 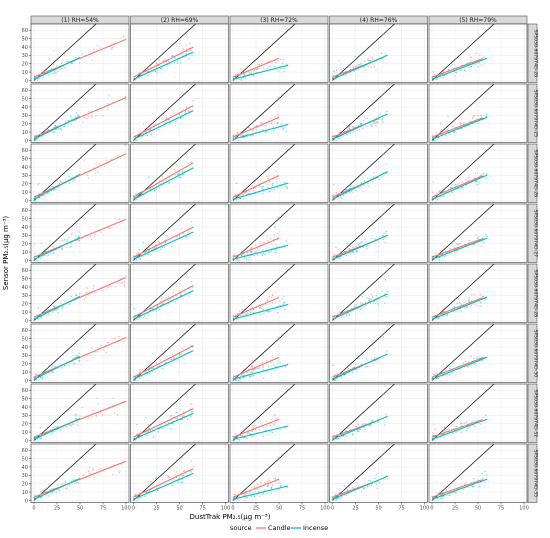 What do you see at coordinates (25, 236) in the screenshot?
I see `y-tick-label: 30` at bounding box center [25, 236].